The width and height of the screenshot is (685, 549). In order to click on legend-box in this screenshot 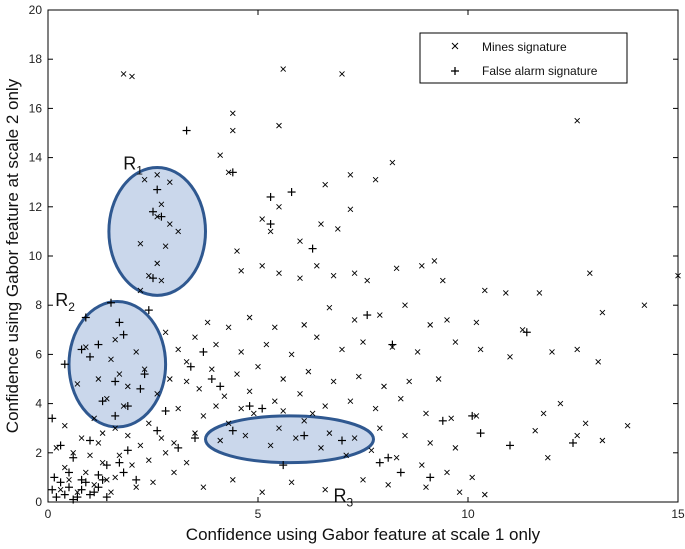, I will do `click(523, 58)`.